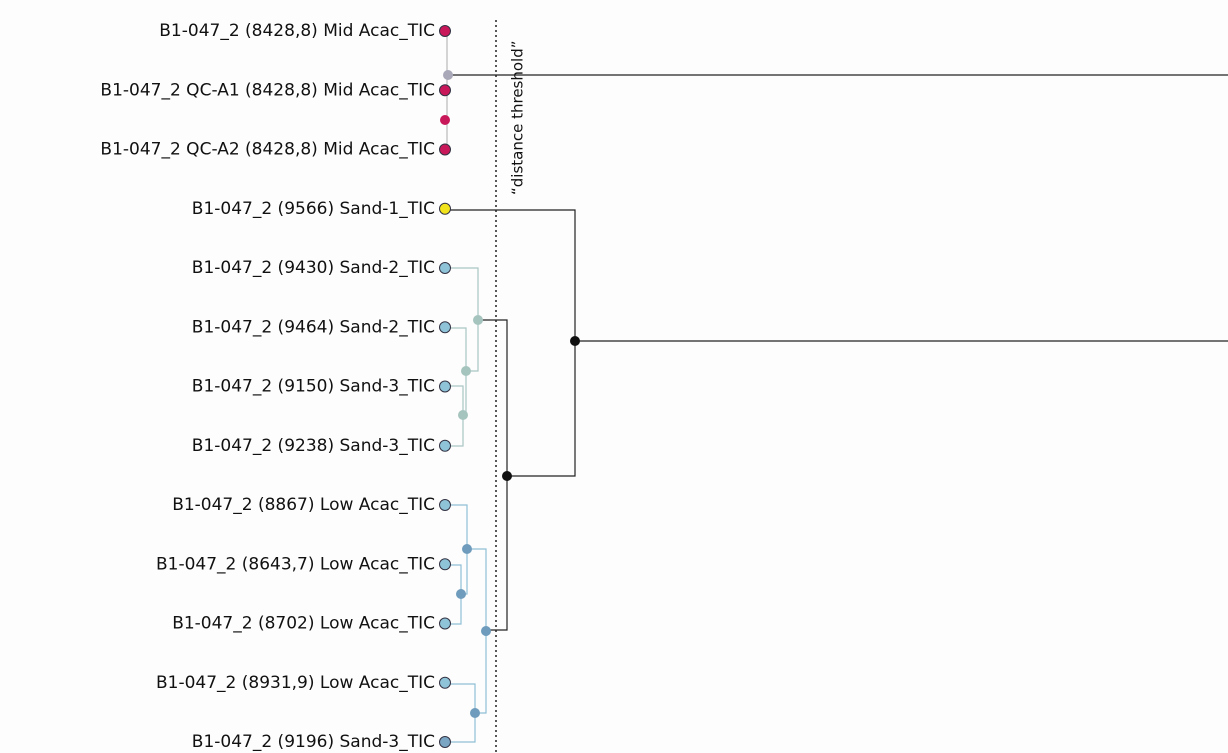 Image resolution: width=1228 pixels, height=753 pixels. I want to click on leaf-label: B1-047_2 (9566) Sand-1_TIC, so click(313, 209).